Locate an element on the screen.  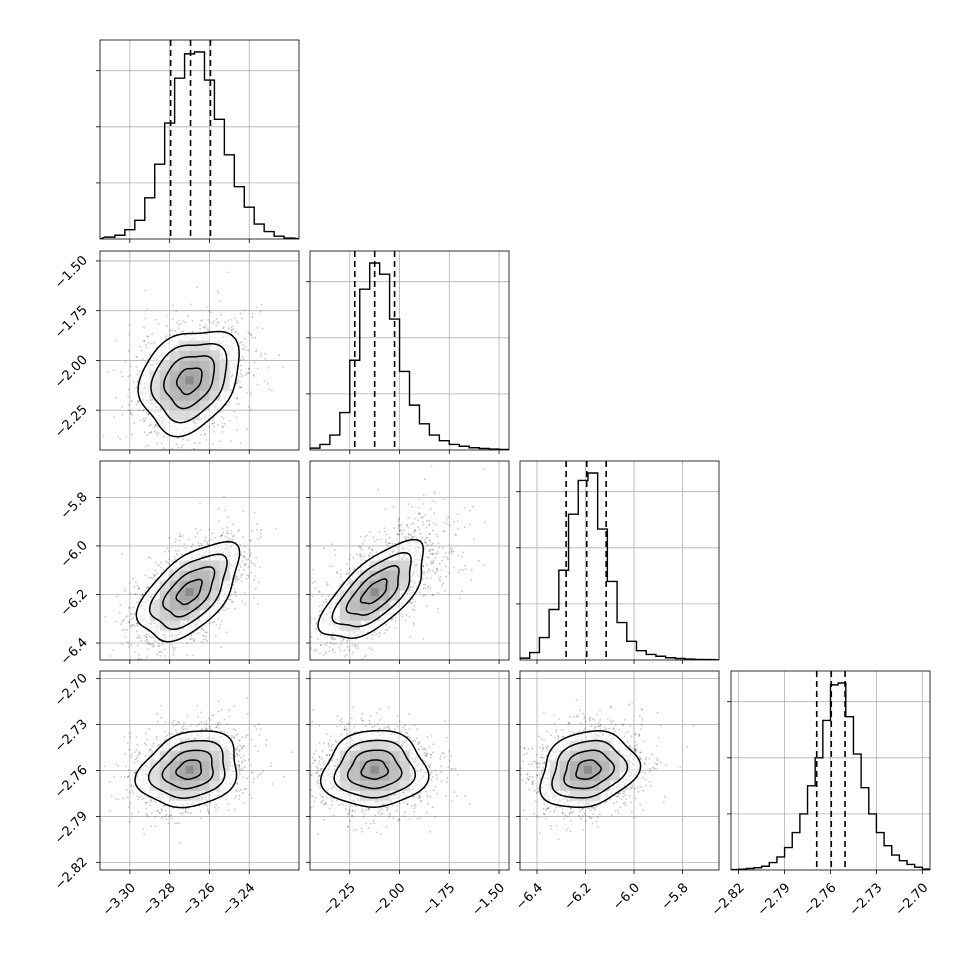
x-tick-label: −2.25 is located at coordinates (339, 899).